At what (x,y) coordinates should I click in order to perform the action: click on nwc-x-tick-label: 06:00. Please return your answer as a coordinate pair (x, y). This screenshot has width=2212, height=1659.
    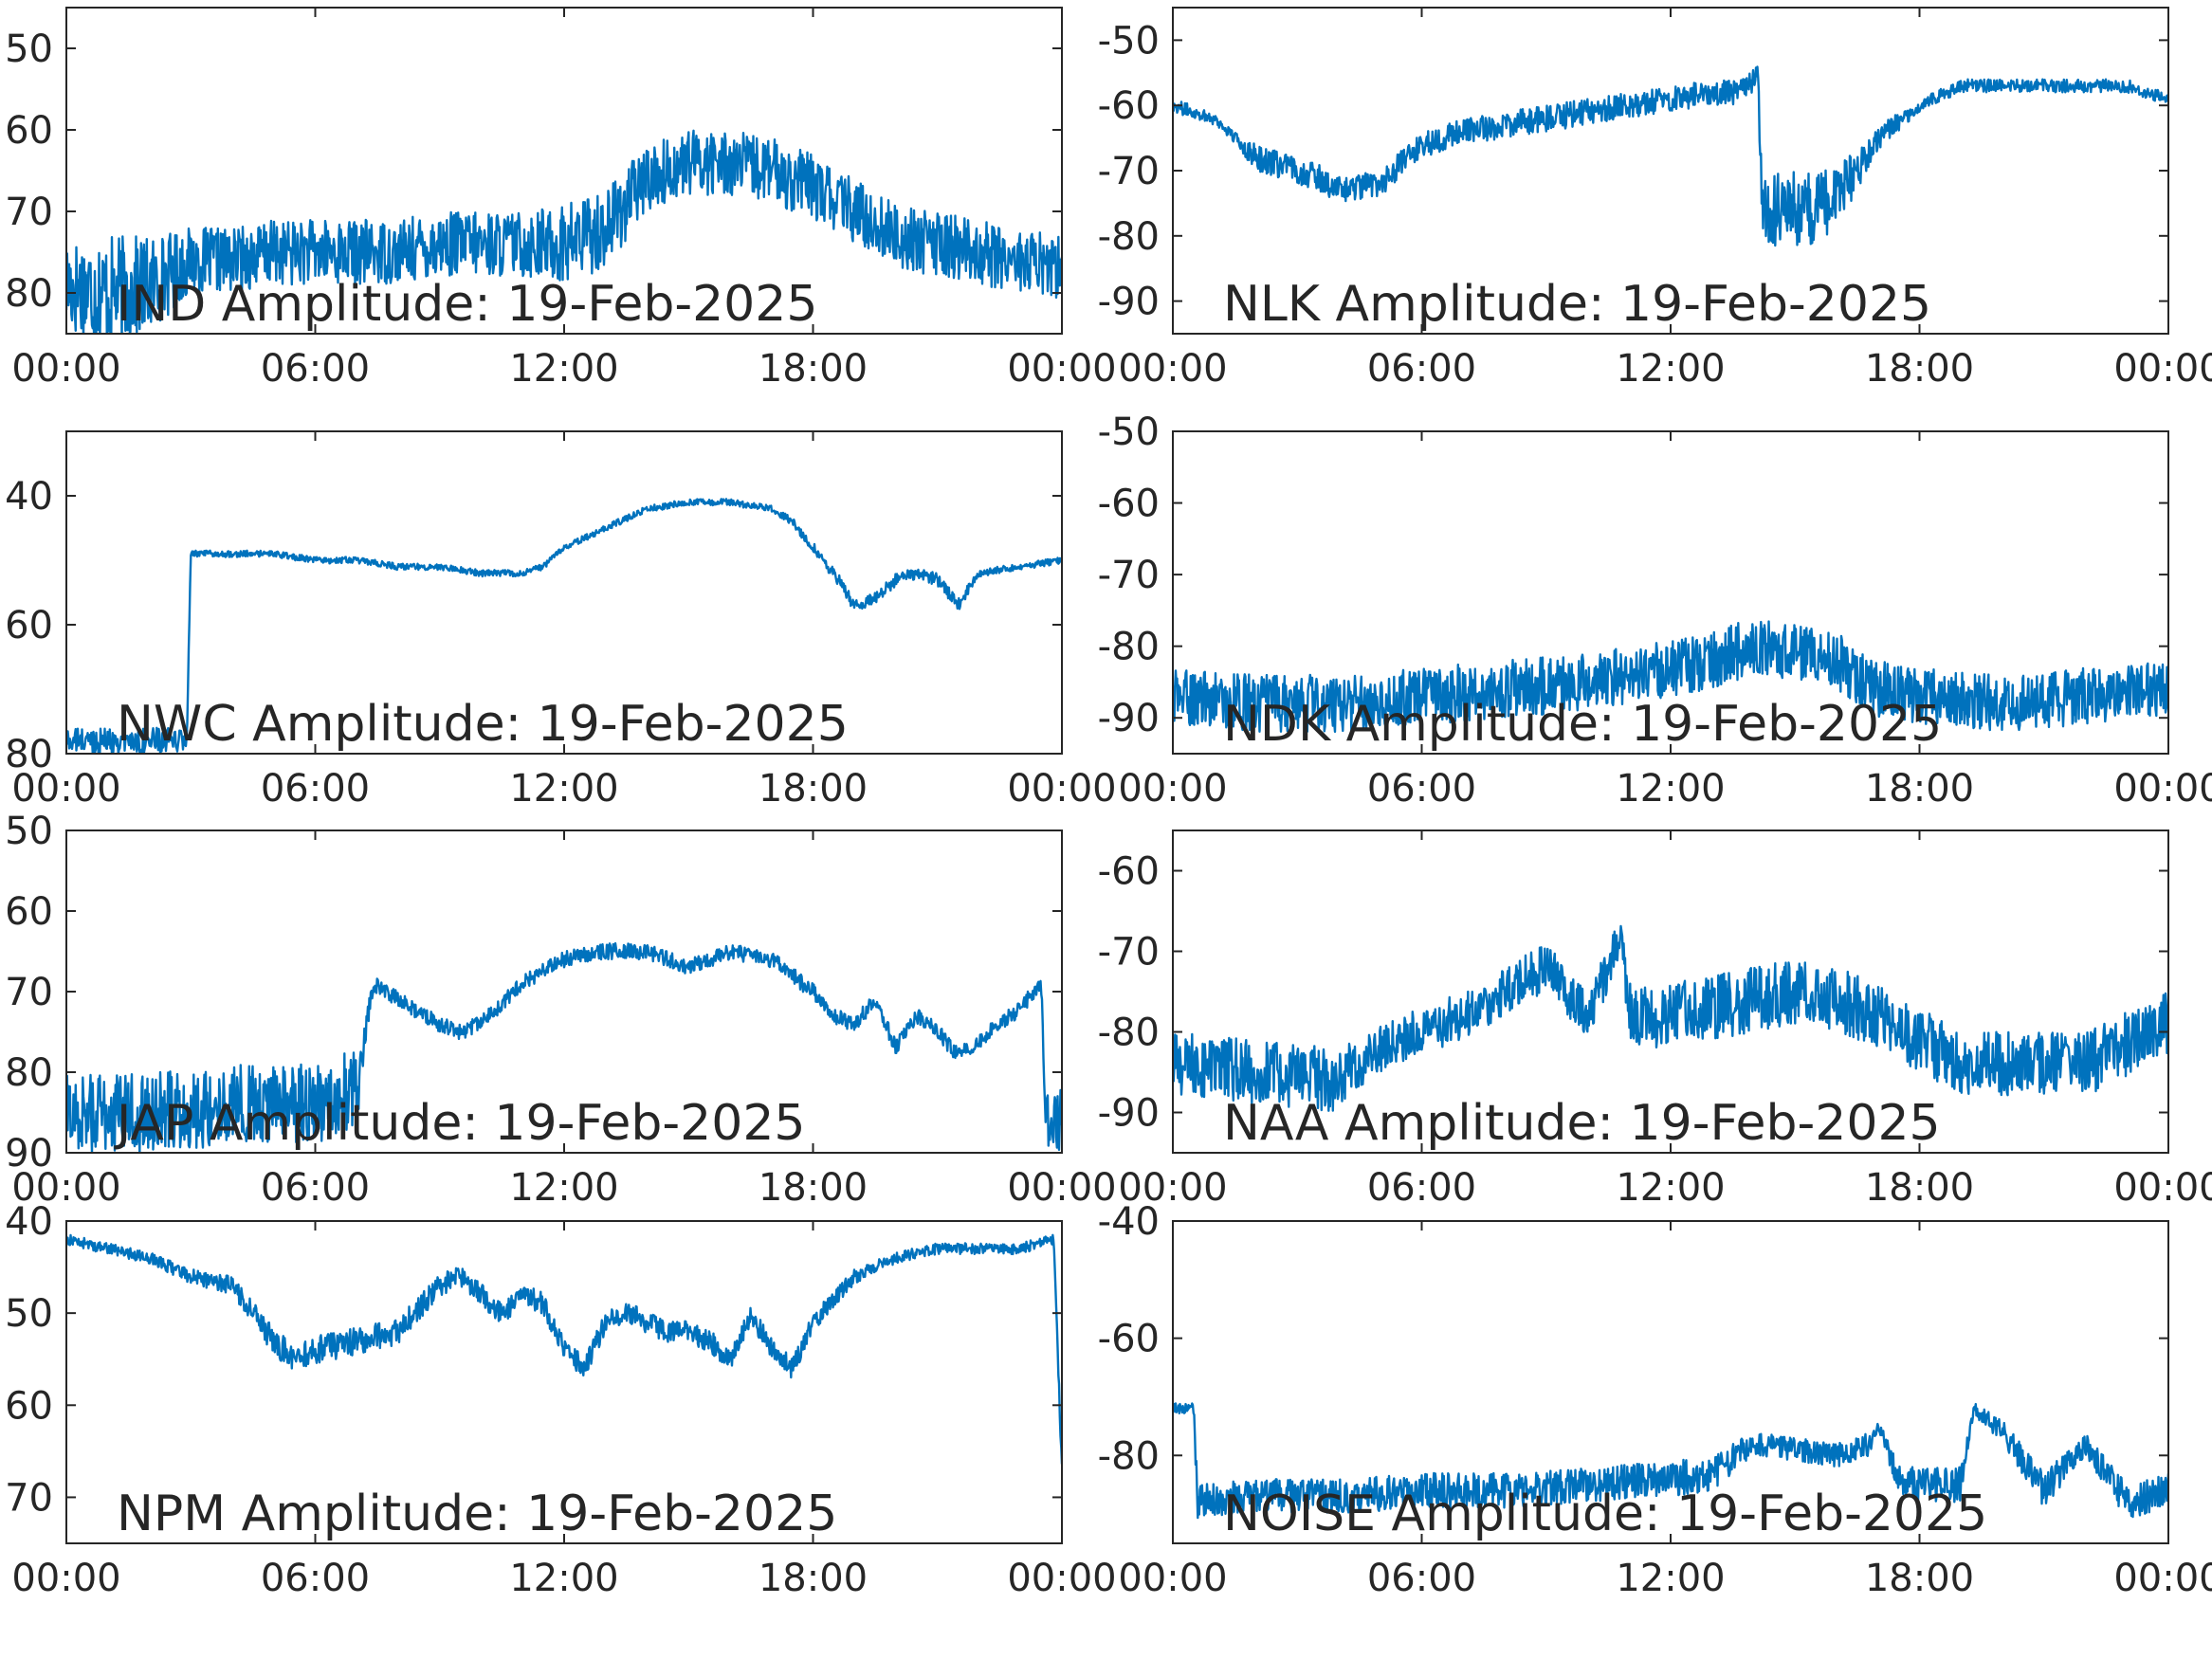
    Looking at the image, I should click on (315, 789).